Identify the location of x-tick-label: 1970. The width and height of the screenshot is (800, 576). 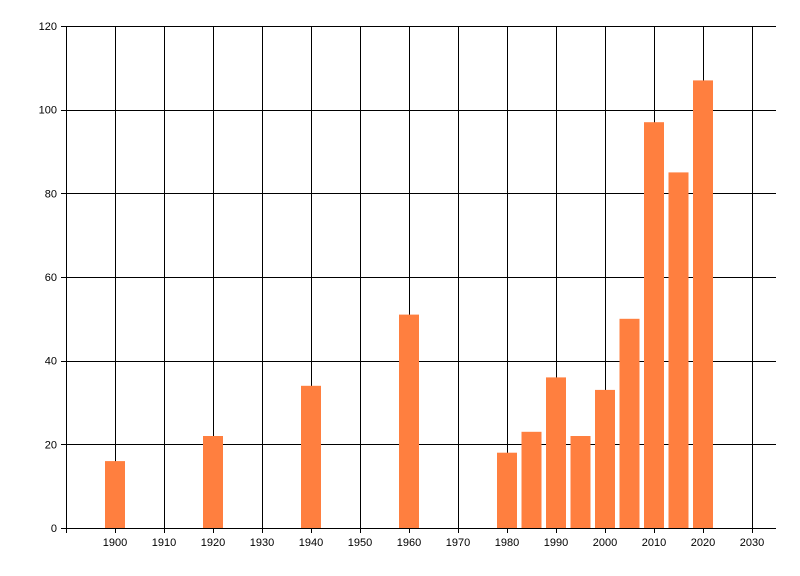
(458, 543).